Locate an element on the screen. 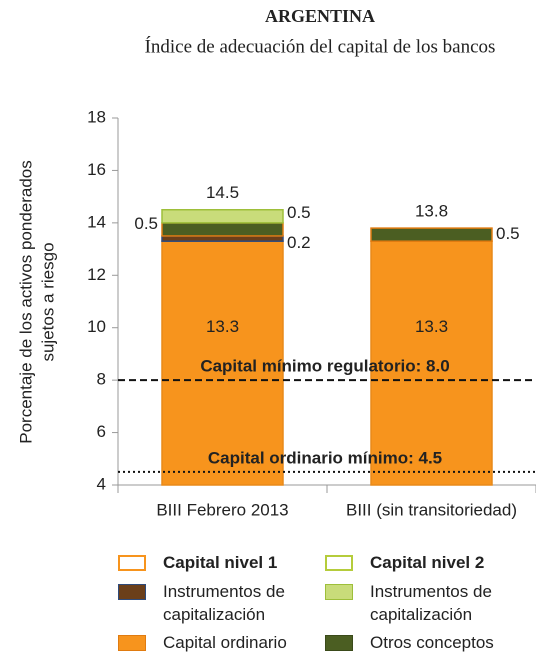  y-tick-label: 12 is located at coordinates (96, 274).